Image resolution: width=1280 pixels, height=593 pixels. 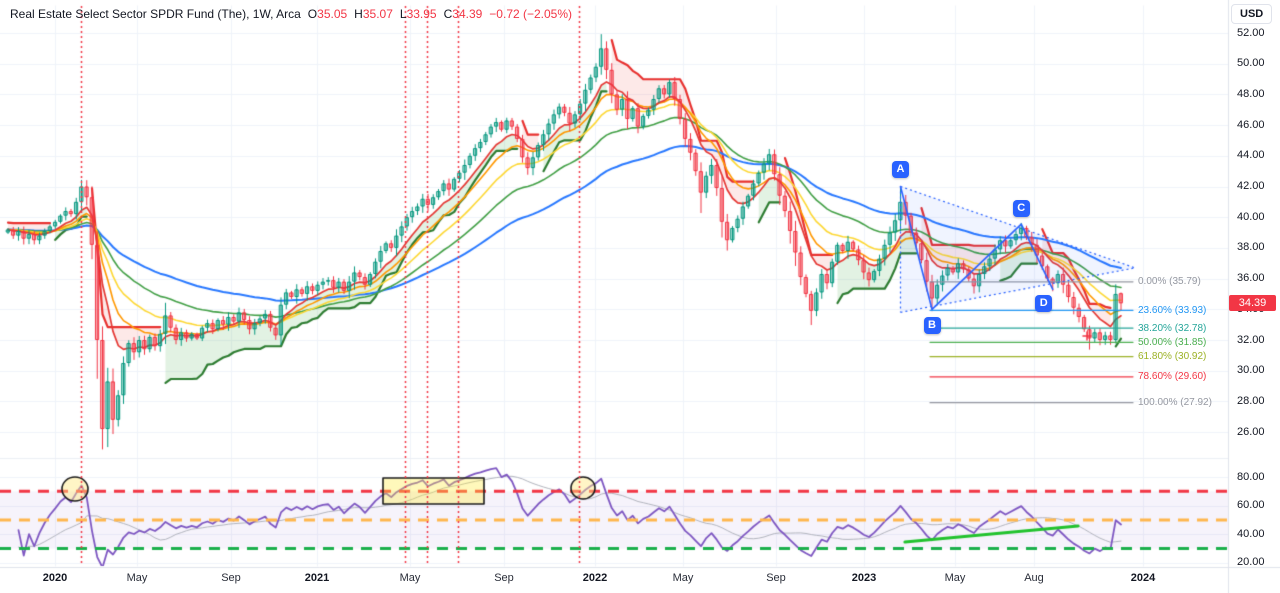 I want to click on time-tick-label: 2022, so click(x=595, y=578).